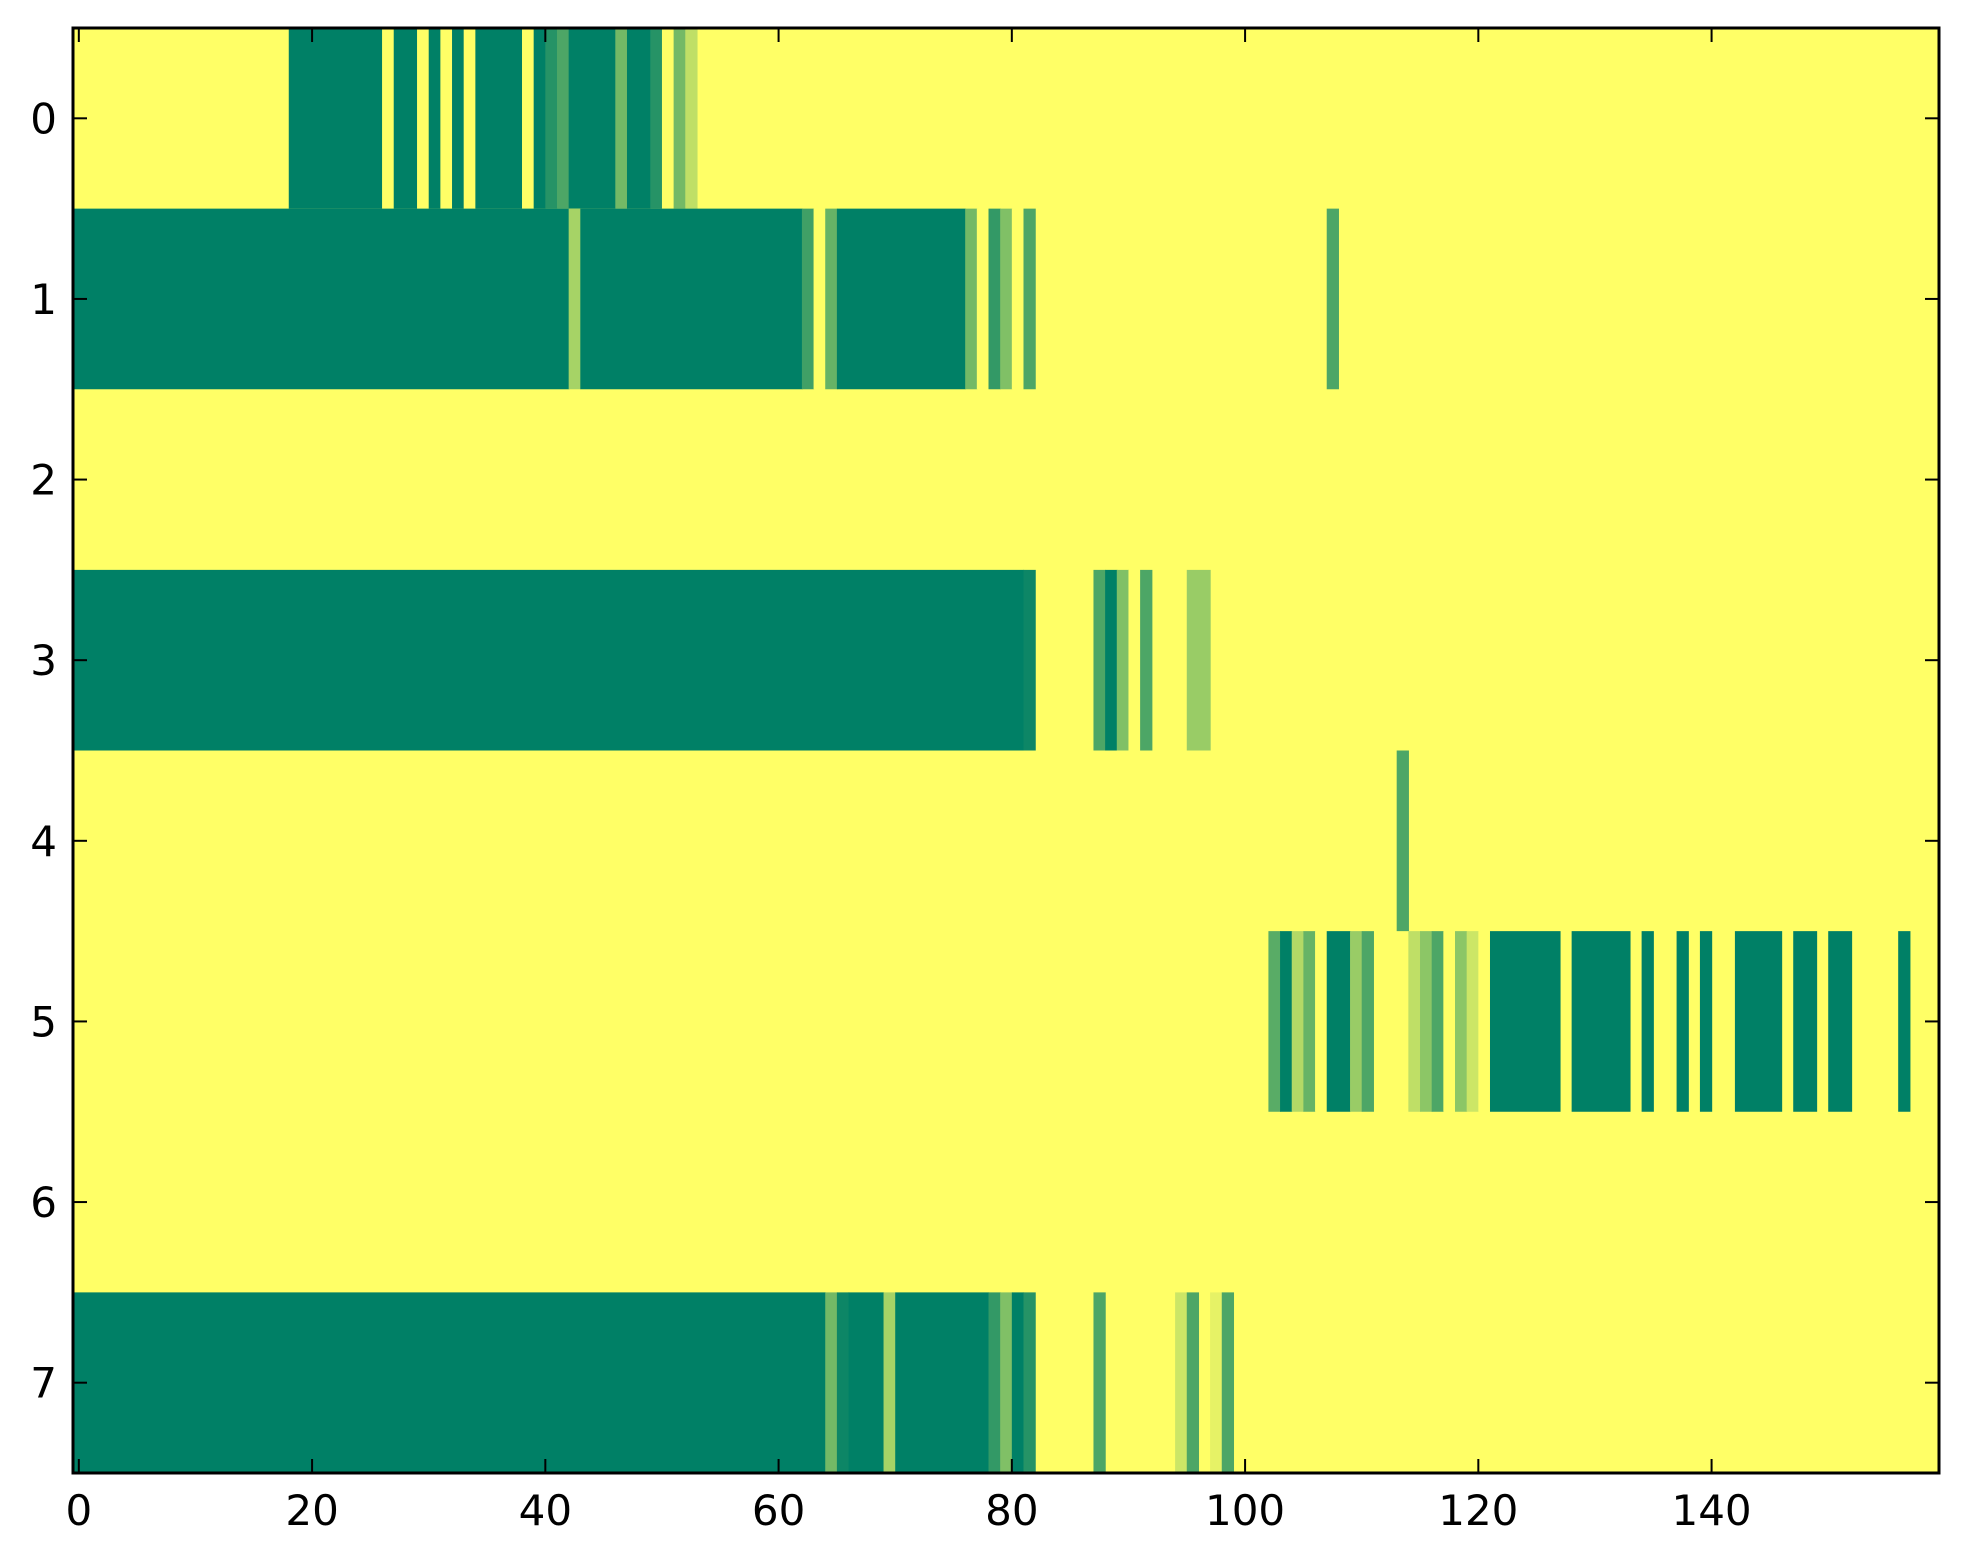  What do you see at coordinates (43, 1202) in the screenshot?
I see `y-tick-label: 6` at bounding box center [43, 1202].